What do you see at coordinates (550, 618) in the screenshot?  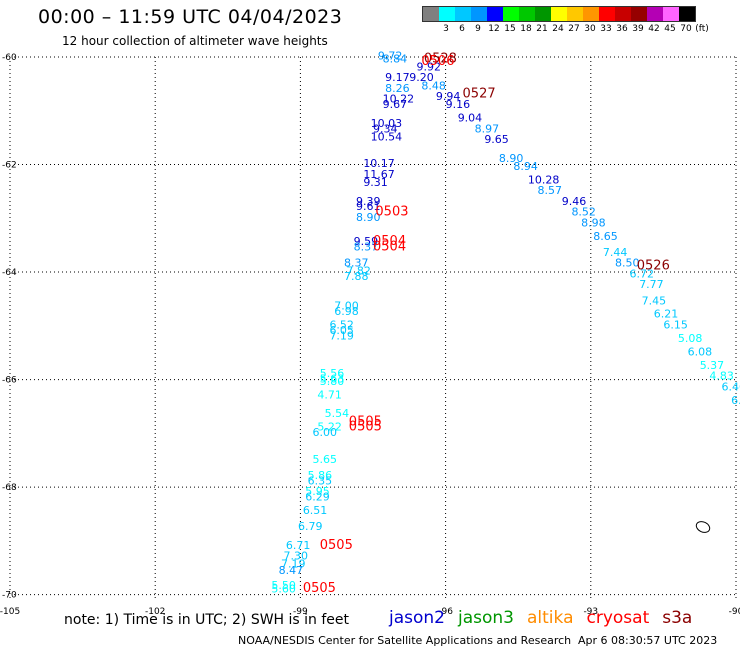 I see `satellite-name: altika` at bounding box center [550, 618].